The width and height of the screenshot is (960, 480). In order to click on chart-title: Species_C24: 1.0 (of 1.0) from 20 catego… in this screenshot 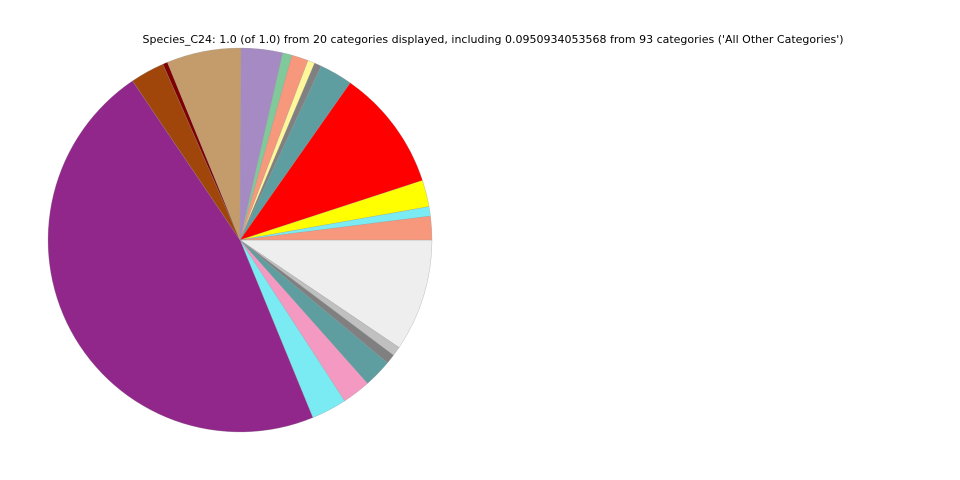, I will do `click(493, 39)`.